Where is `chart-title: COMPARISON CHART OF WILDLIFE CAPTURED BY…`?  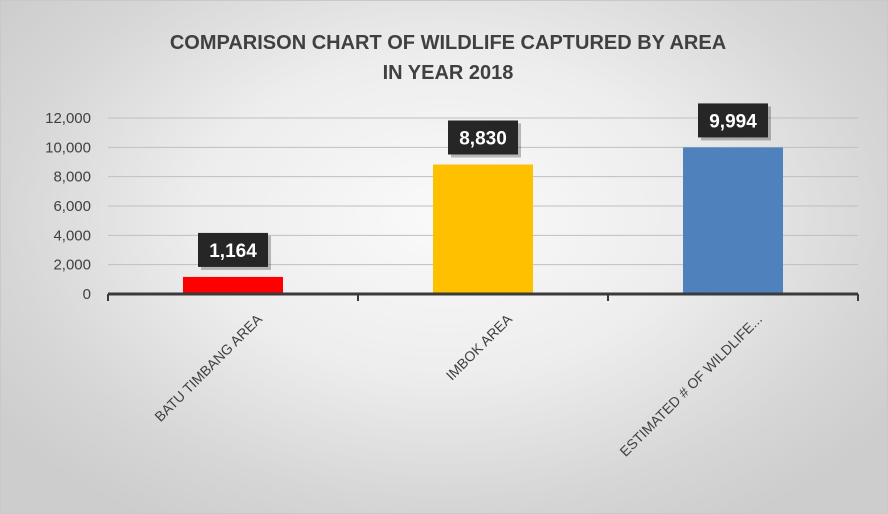
chart-title: COMPARISON CHART OF WILDLIFE CAPTURED BY… is located at coordinates (448, 43).